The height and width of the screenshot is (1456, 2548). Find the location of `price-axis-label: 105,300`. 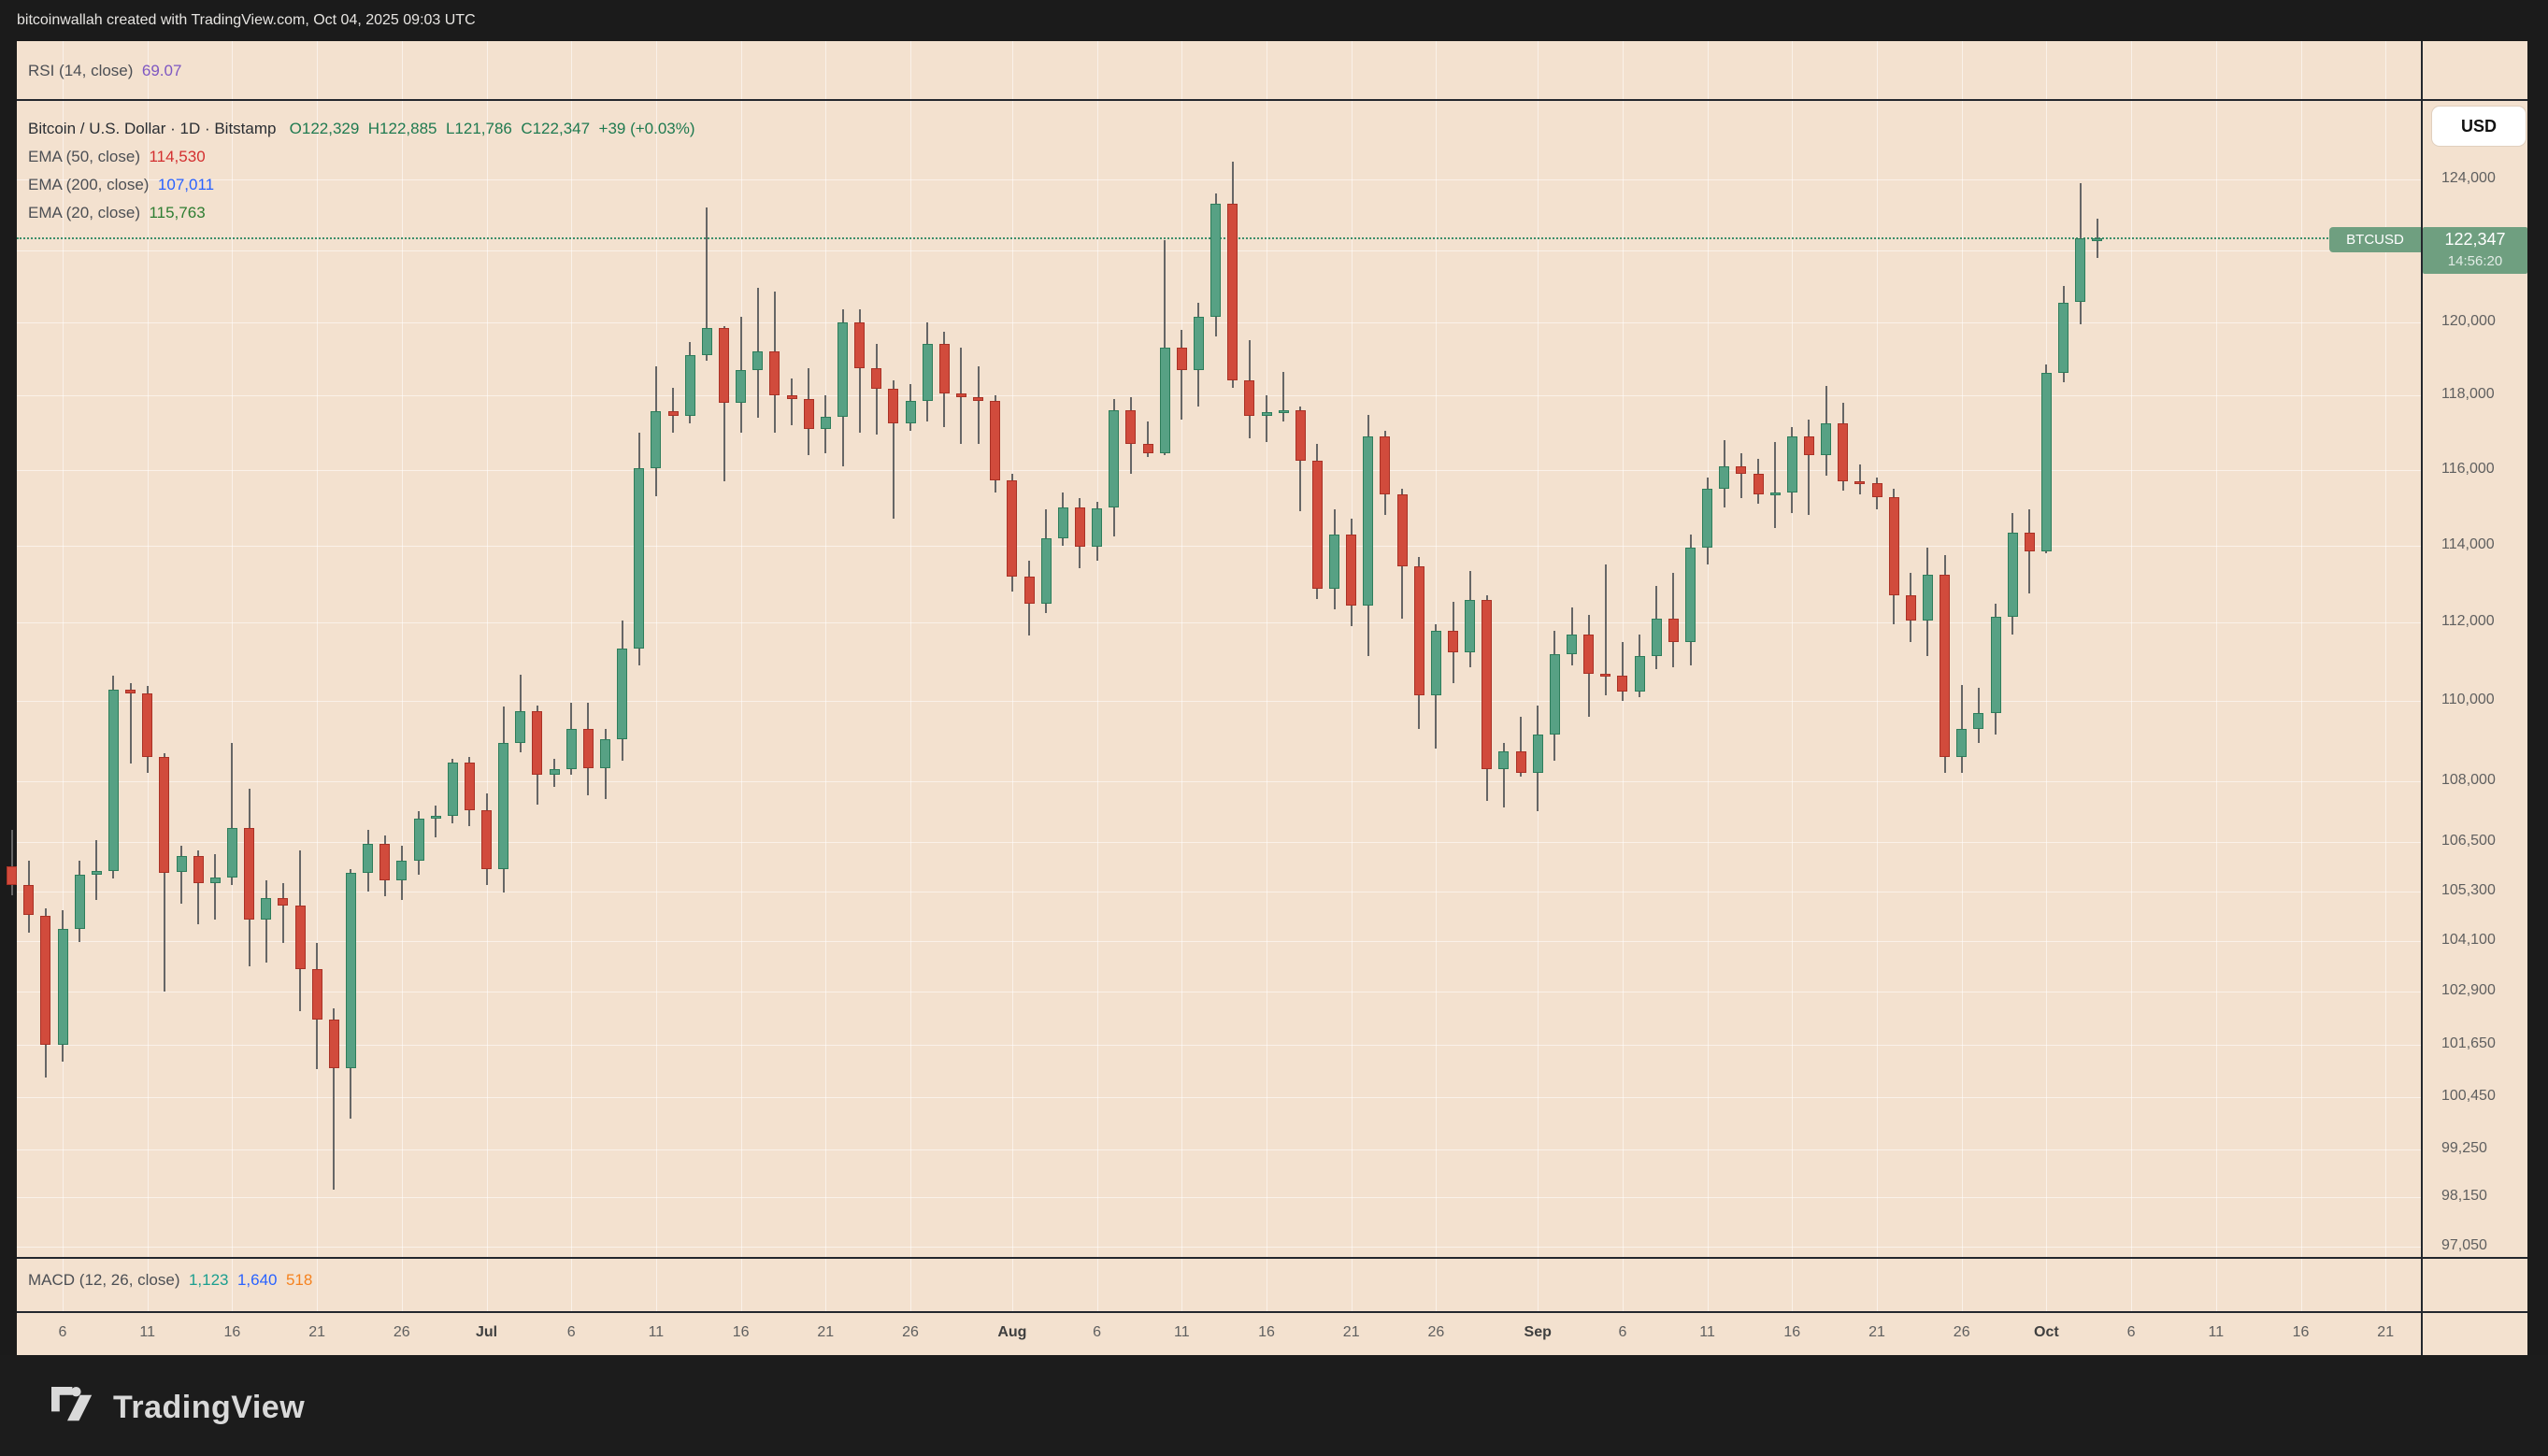

price-axis-label: 105,300 is located at coordinates (2469, 889).